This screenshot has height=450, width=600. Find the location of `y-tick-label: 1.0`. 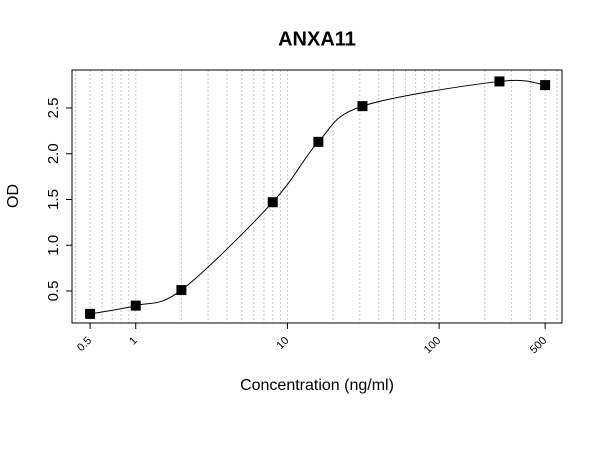

y-tick-label: 1.0 is located at coordinates (53, 245).